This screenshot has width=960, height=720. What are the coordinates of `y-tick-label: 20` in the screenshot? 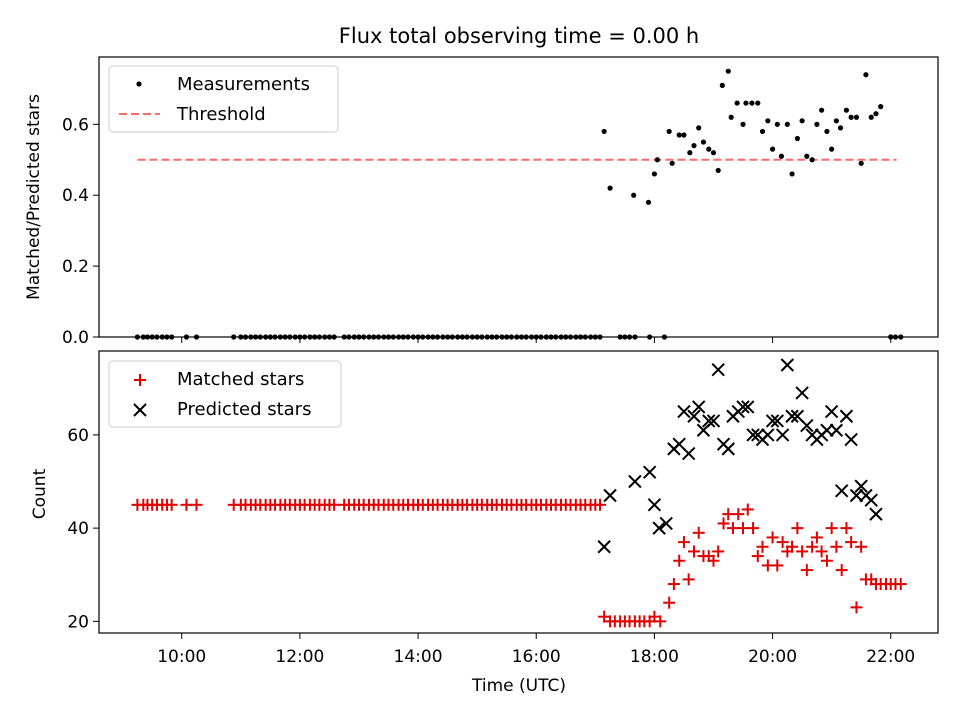 It's located at (78, 622).